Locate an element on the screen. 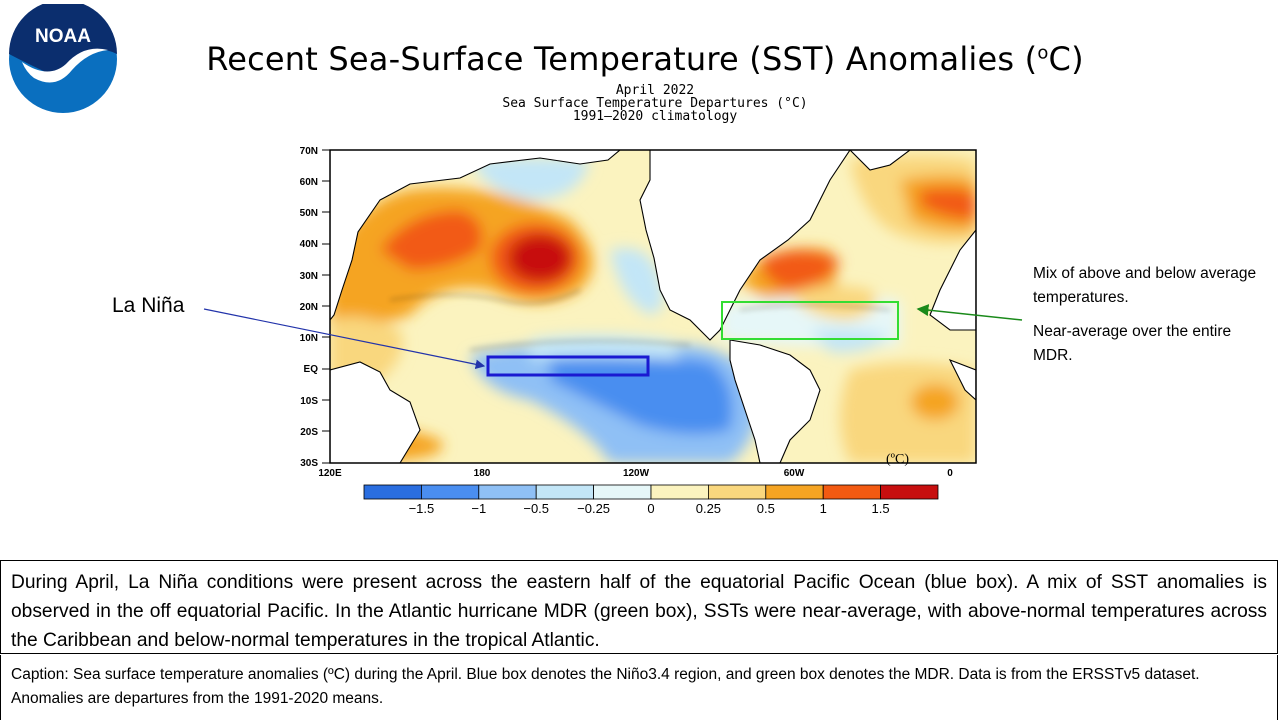 The image size is (1280, 720). lon-label: 60W is located at coordinates (794, 473).